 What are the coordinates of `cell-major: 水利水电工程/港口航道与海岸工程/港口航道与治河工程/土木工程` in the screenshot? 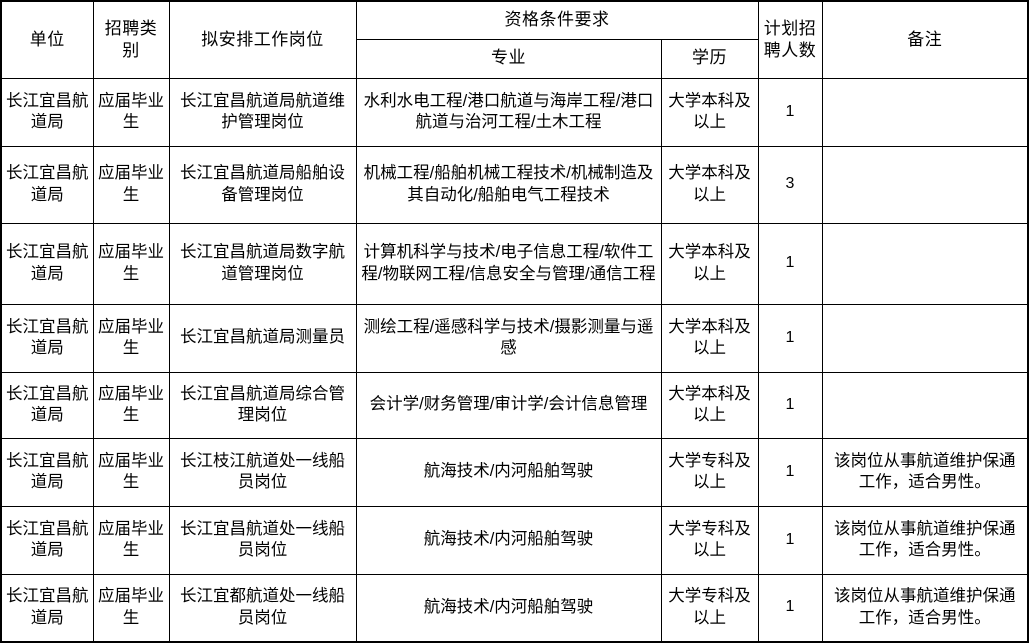 It's located at (508, 112).